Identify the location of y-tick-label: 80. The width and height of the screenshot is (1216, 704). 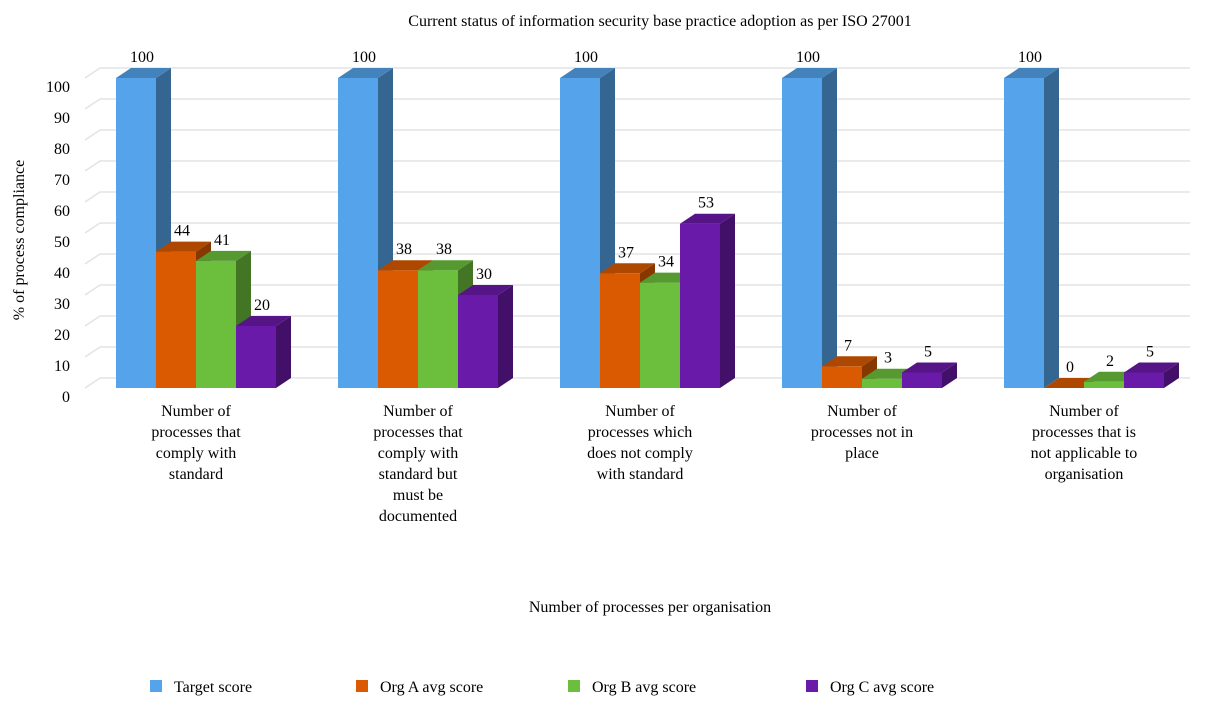
(62, 149).